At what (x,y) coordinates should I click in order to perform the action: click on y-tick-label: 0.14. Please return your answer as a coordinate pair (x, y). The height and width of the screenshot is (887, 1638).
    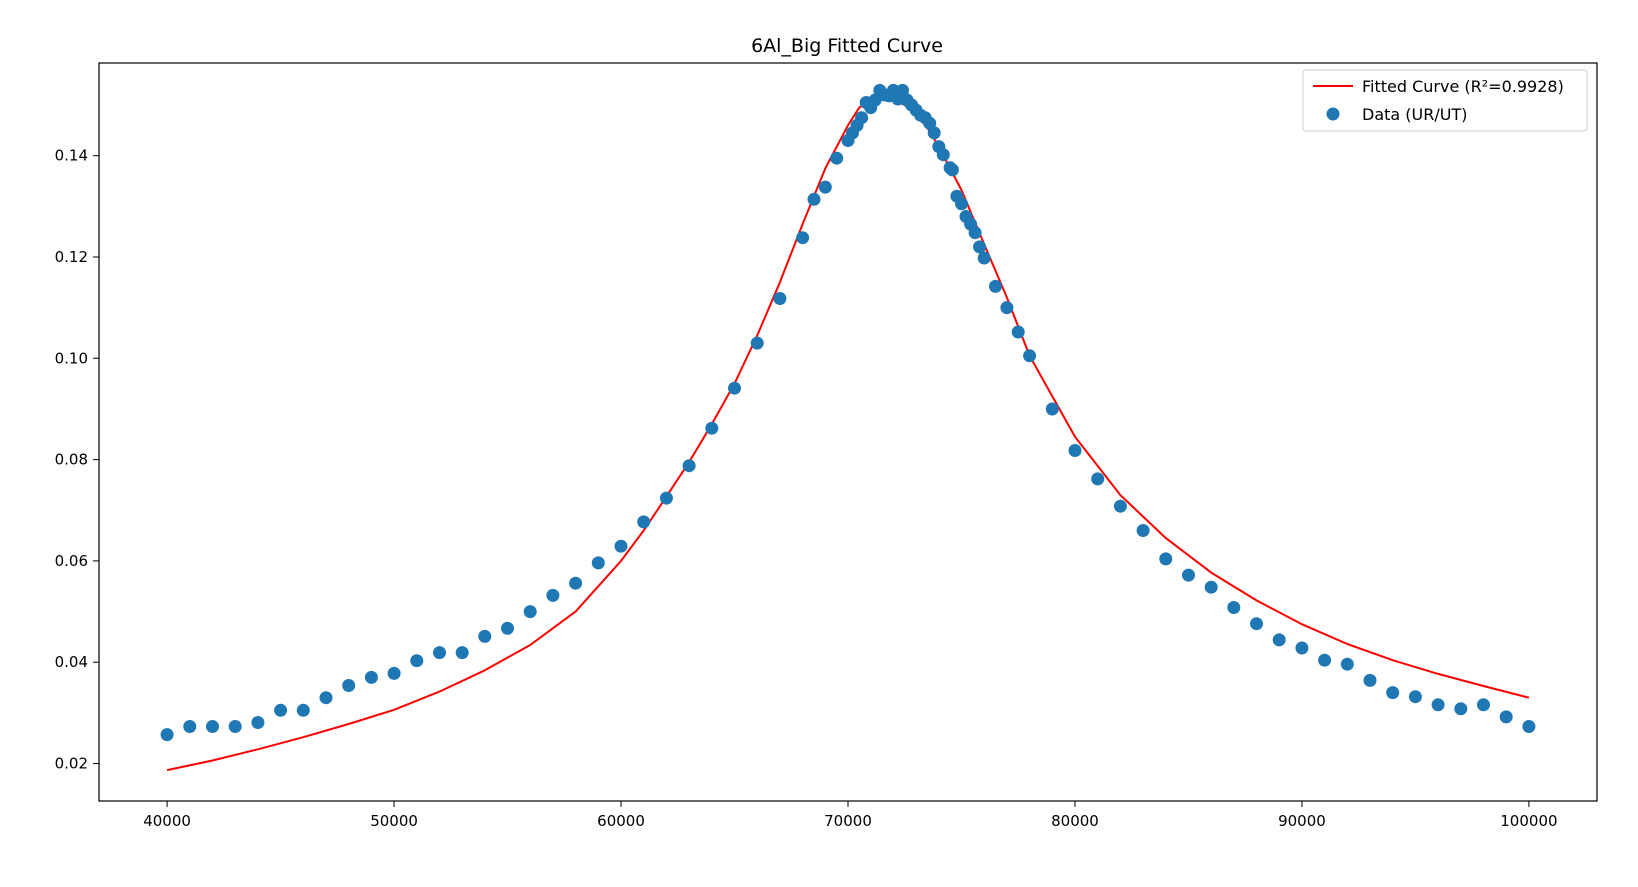
    Looking at the image, I should click on (71, 156).